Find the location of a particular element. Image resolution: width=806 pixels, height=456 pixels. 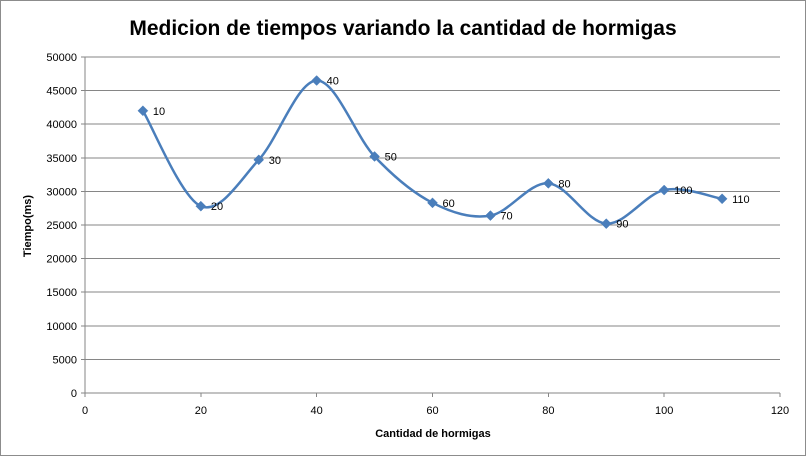

data-label: 90 is located at coordinates (622, 225).